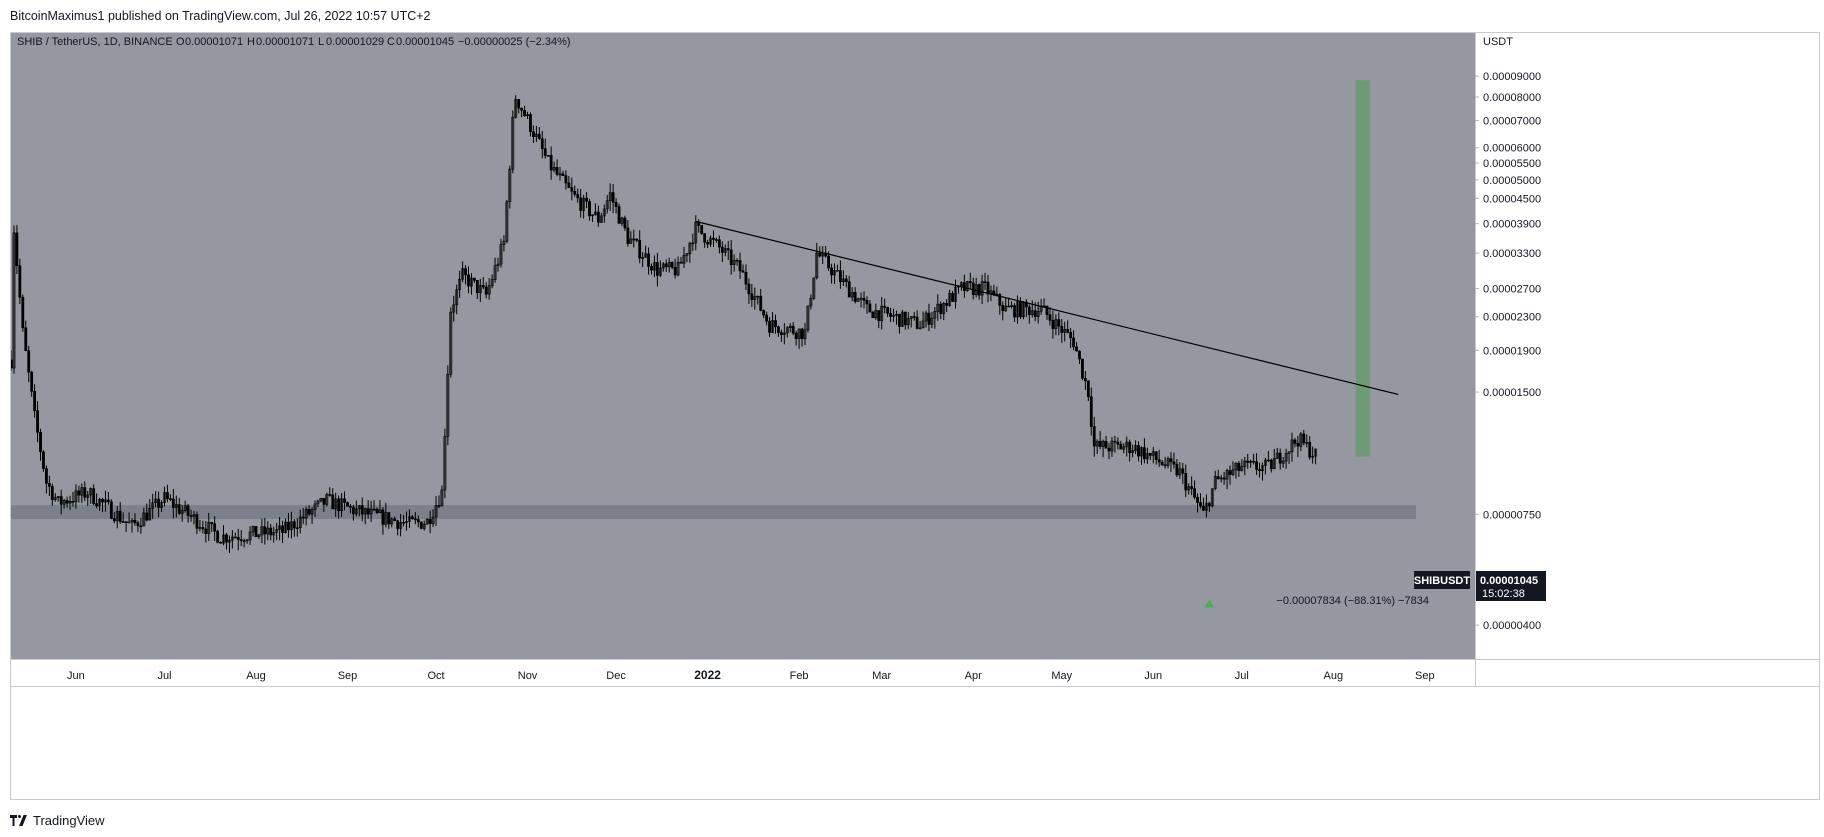 This screenshot has width=1824, height=837. What do you see at coordinates (180, 42) in the screenshot?
I see `legend-open-label: O` at bounding box center [180, 42].